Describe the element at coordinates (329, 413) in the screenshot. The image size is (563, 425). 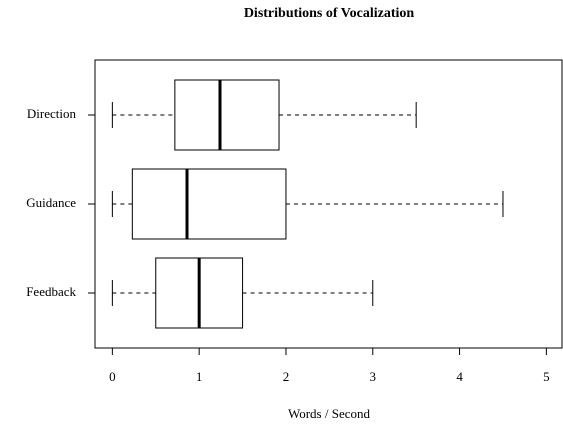
I see `x-axis-label: Words / Second` at that location.